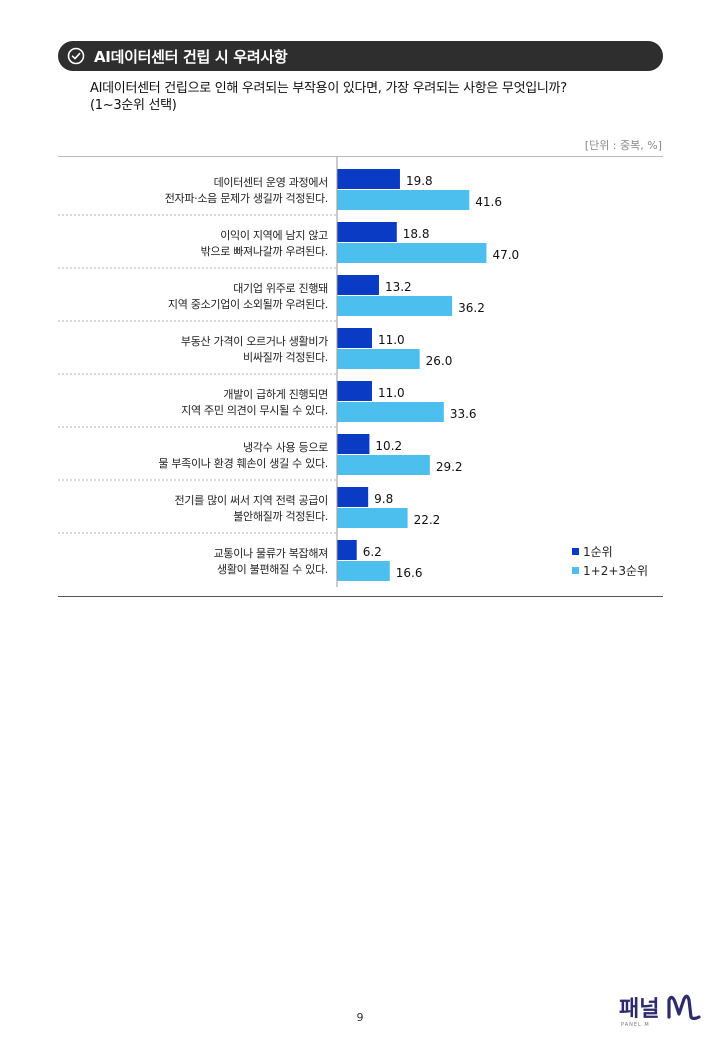 Image resolution: width=720 pixels, height=1040 pixels. I want to click on chart-legend: 1순위 1+2+3순위, so click(610, 561).